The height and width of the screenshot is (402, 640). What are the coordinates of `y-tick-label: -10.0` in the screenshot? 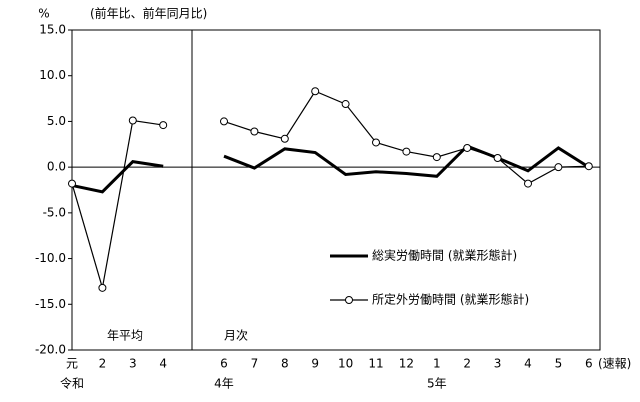 It's located at (50, 258).